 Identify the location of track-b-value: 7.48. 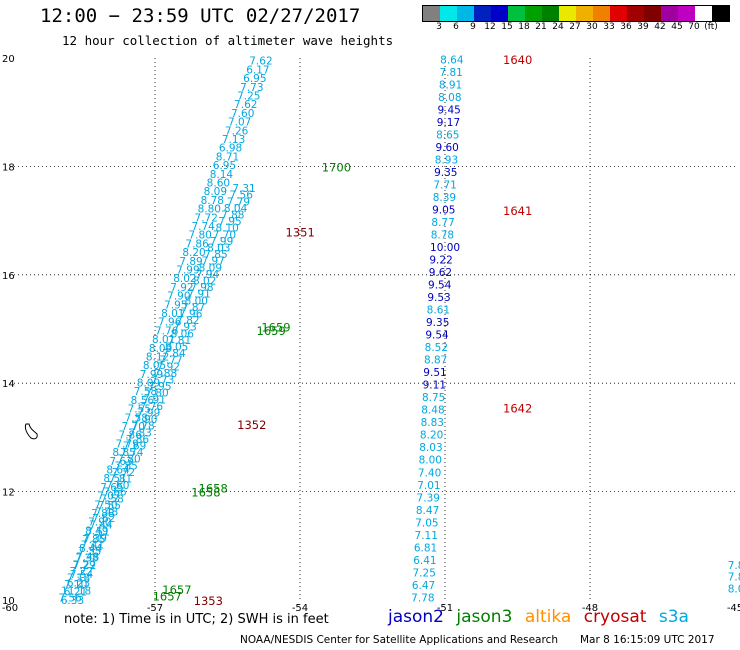
(106, 512).